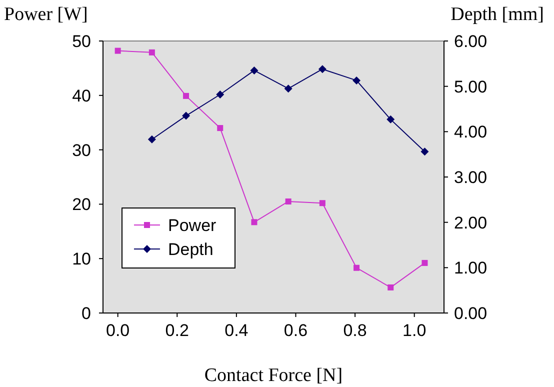 The height and width of the screenshot is (387, 554). I want to click on y2-tick-label: 5.00, so click(471, 86).